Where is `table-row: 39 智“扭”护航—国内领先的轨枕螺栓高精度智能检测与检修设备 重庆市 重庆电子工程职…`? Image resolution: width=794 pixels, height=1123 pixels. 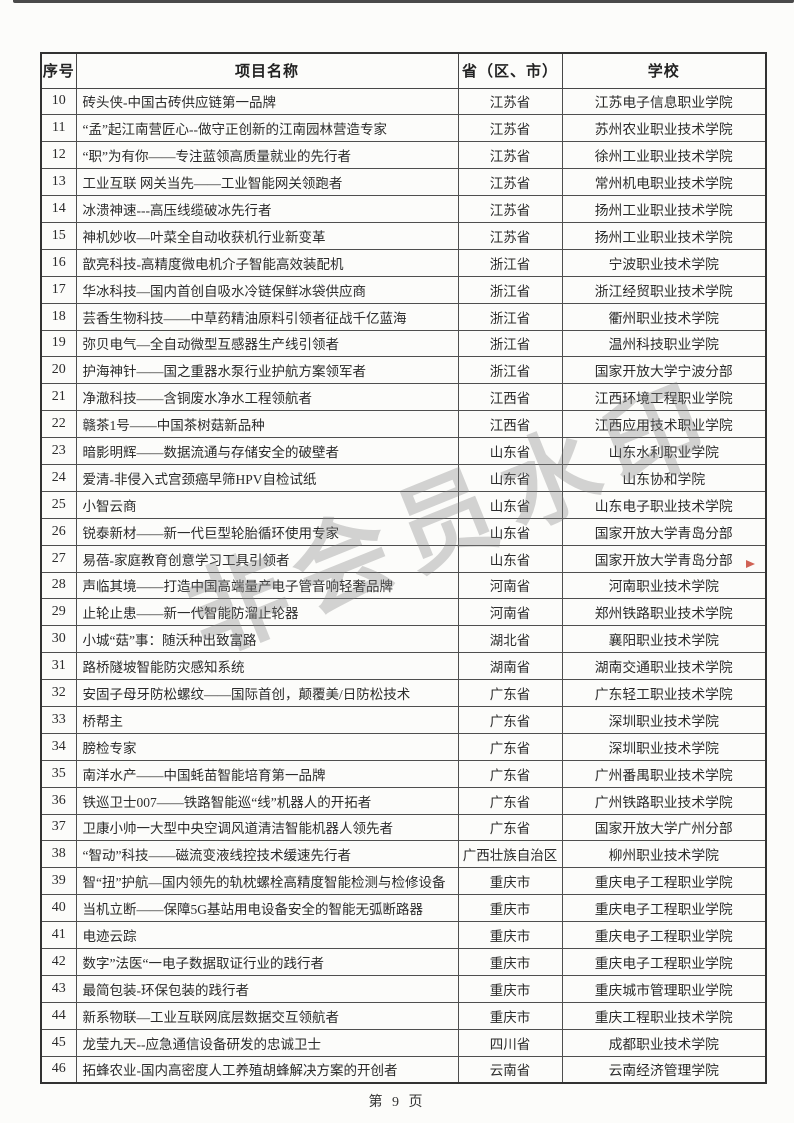
table-row: 39 智“扭”护航—国内领先的轨枕螺栓高精度智能检测与检修设备 重庆市 重庆电子工程职… is located at coordinates (403, 881).